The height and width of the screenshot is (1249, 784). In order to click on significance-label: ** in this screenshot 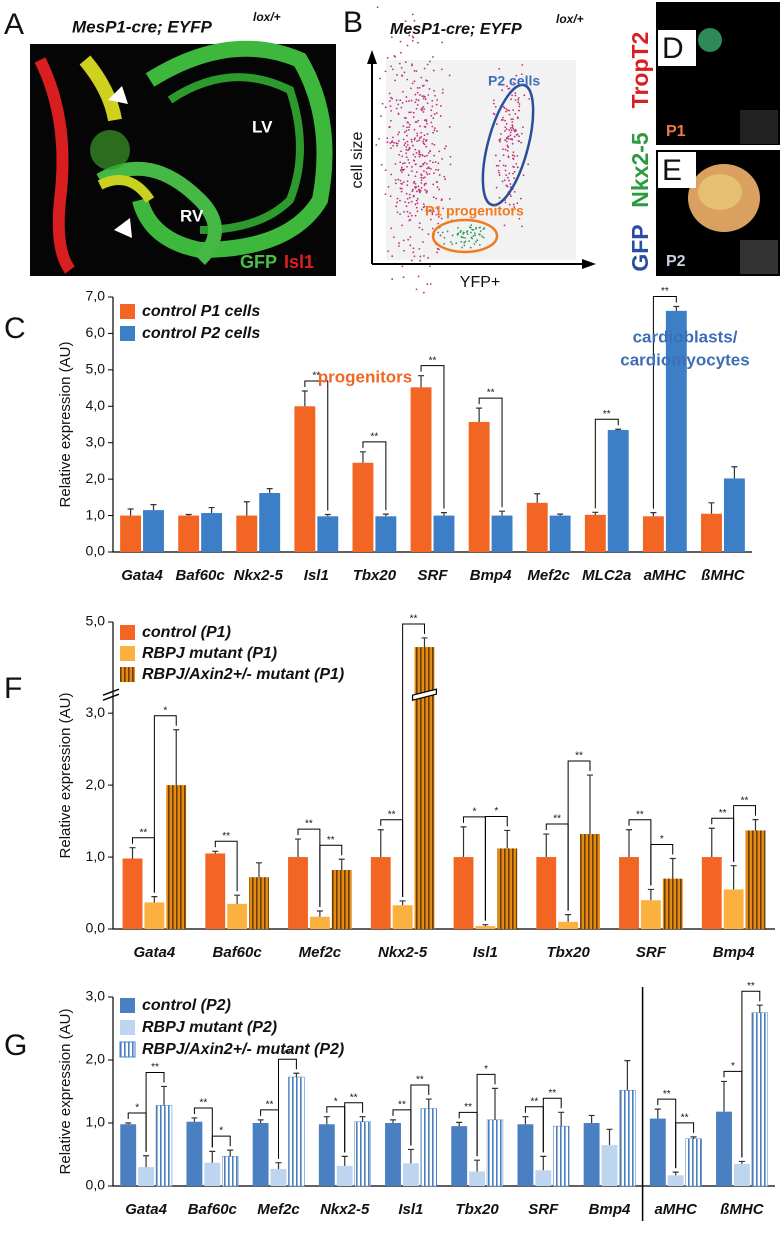, I will do `click(354, 1097)`.